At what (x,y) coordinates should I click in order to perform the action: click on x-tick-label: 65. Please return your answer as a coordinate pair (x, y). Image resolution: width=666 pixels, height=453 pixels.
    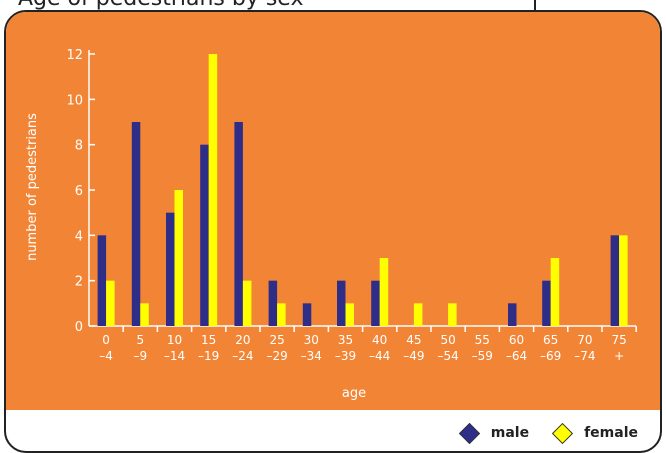
    Looking at the image, I should click on (550, 340).